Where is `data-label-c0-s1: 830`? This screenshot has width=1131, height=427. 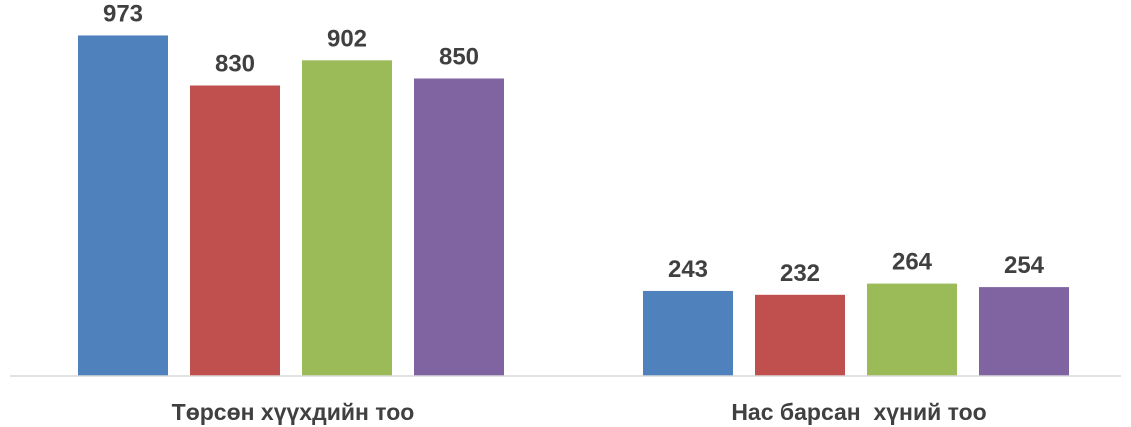
data-label-c0-s1: 830 is located at coordinates (235, 64).